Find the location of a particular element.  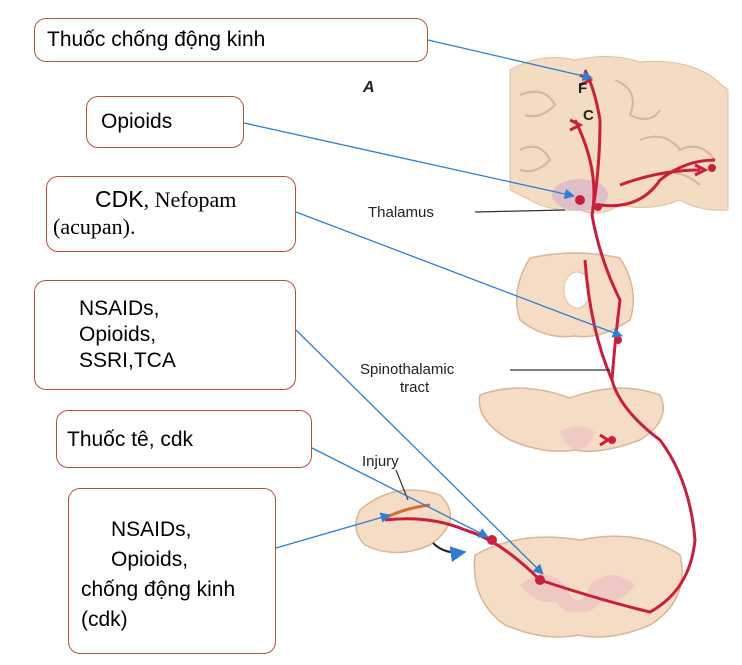

label-c: C is located at coordinates (588, 115).